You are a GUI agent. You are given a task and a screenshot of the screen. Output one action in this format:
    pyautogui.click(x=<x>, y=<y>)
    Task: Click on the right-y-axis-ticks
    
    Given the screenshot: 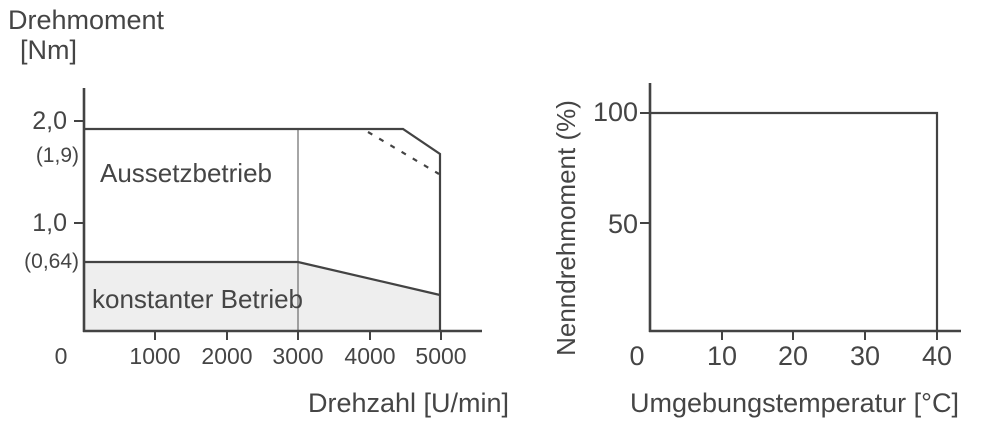 What is the action you would take?
    pyautogui.click(x=645, y=168)
    